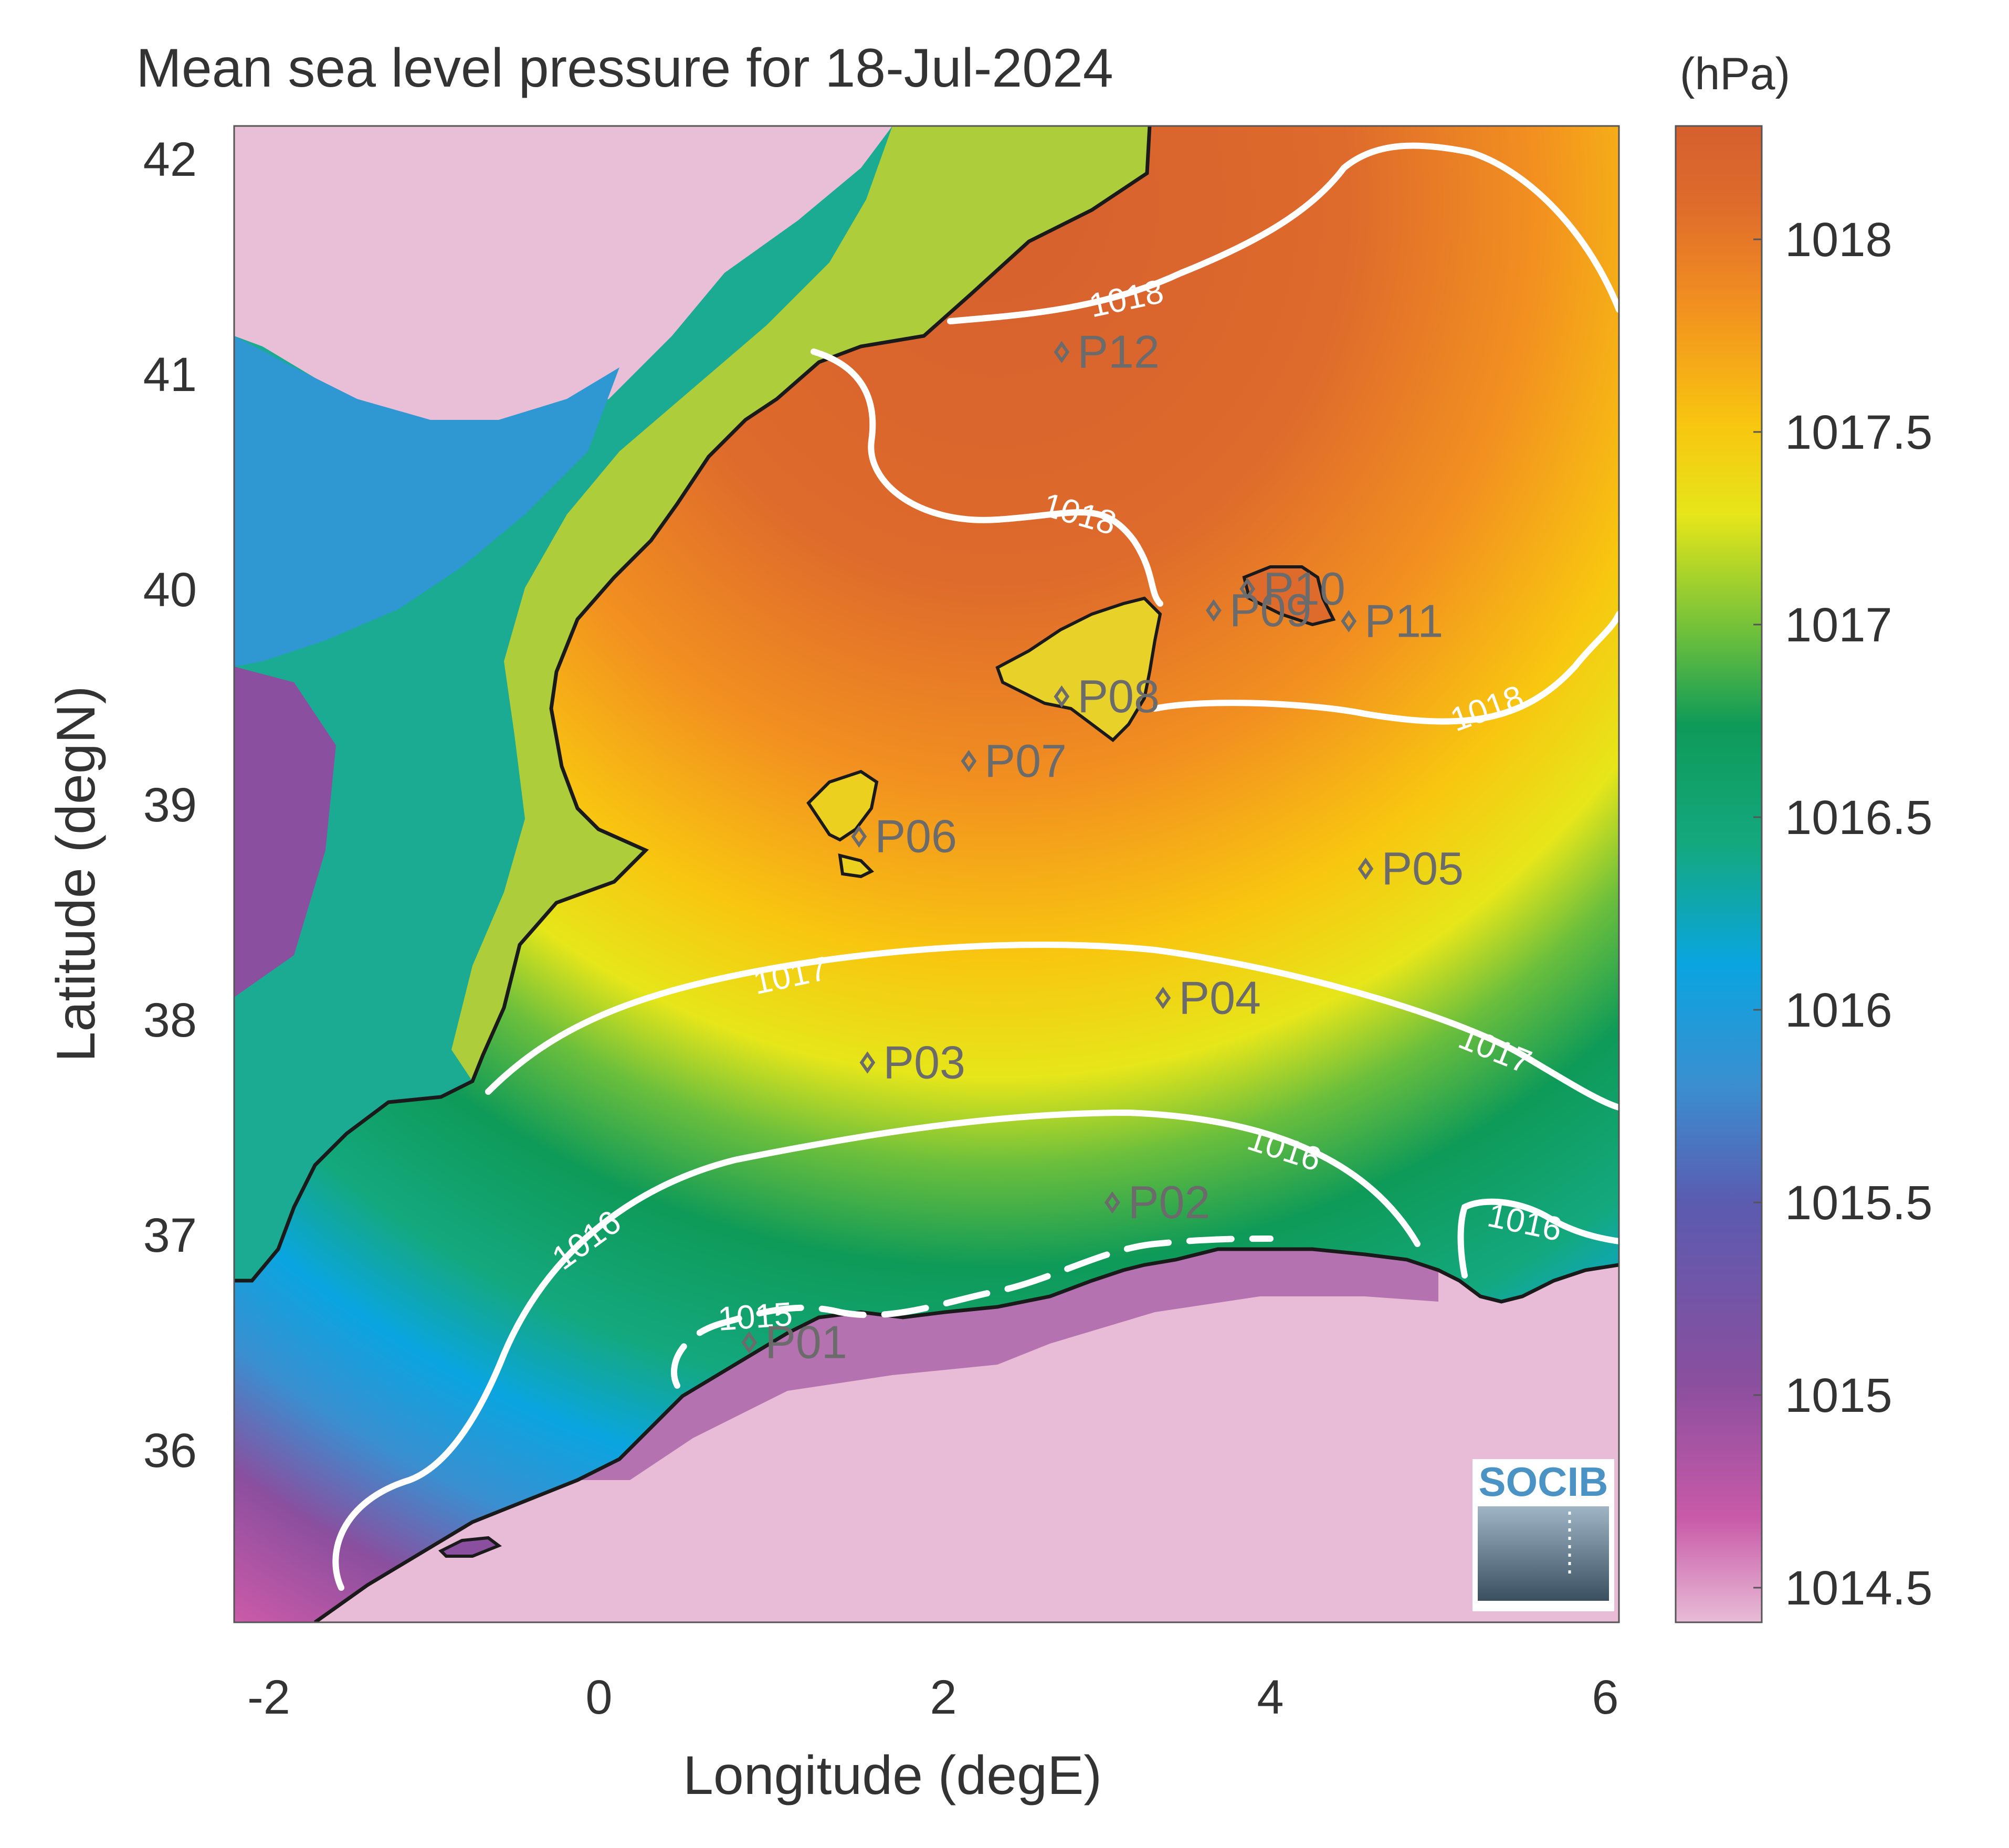 The height and width of the screenshot is (1848, 2009). I want to click on station-label: P07, so click(1025, 761).